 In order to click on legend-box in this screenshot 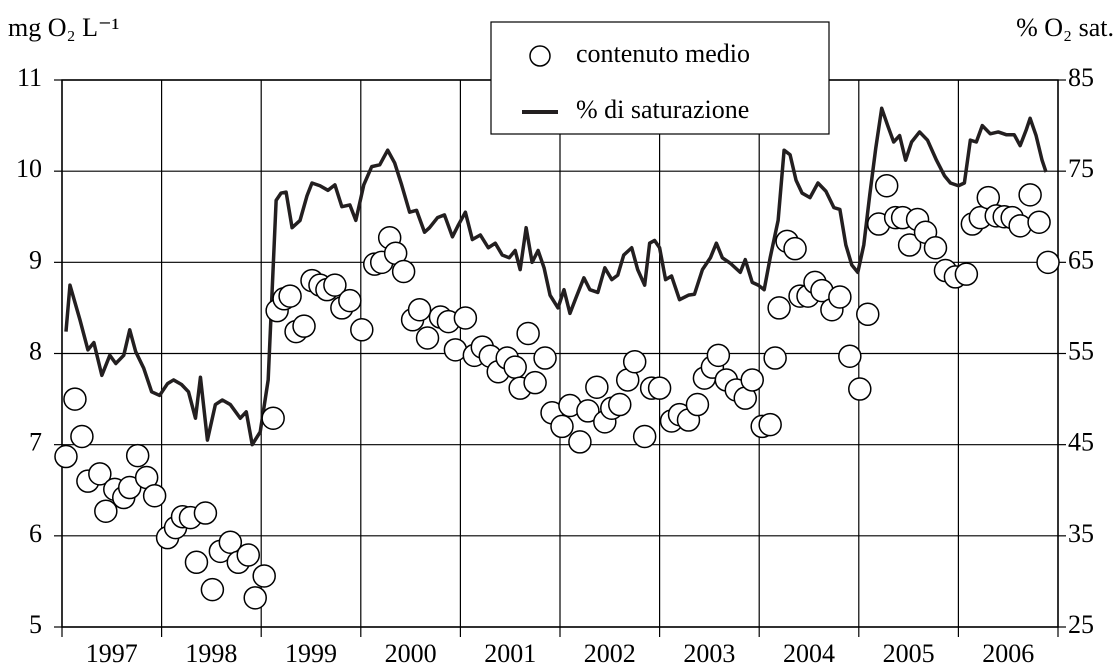, I will do `click(660, 78)`.